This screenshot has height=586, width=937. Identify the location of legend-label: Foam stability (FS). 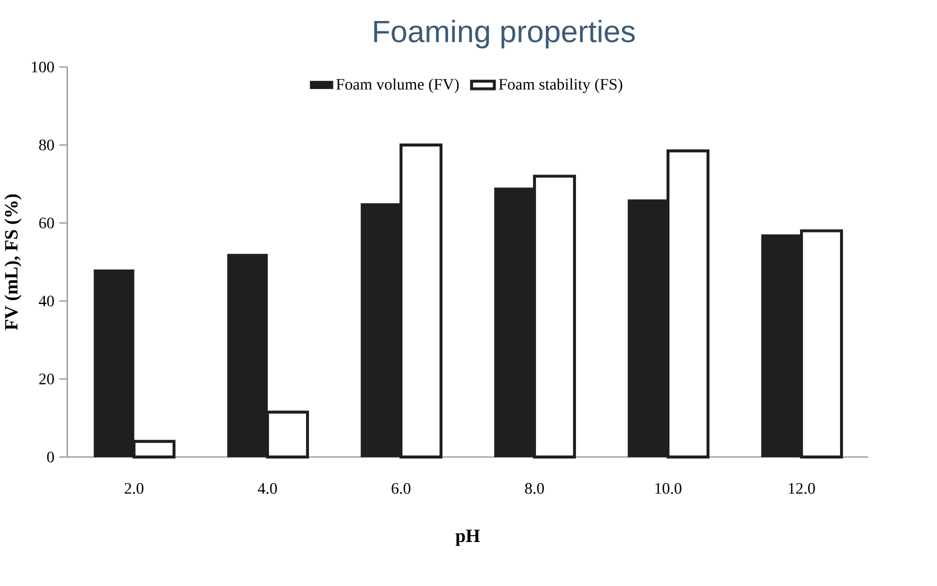
(560, 85).